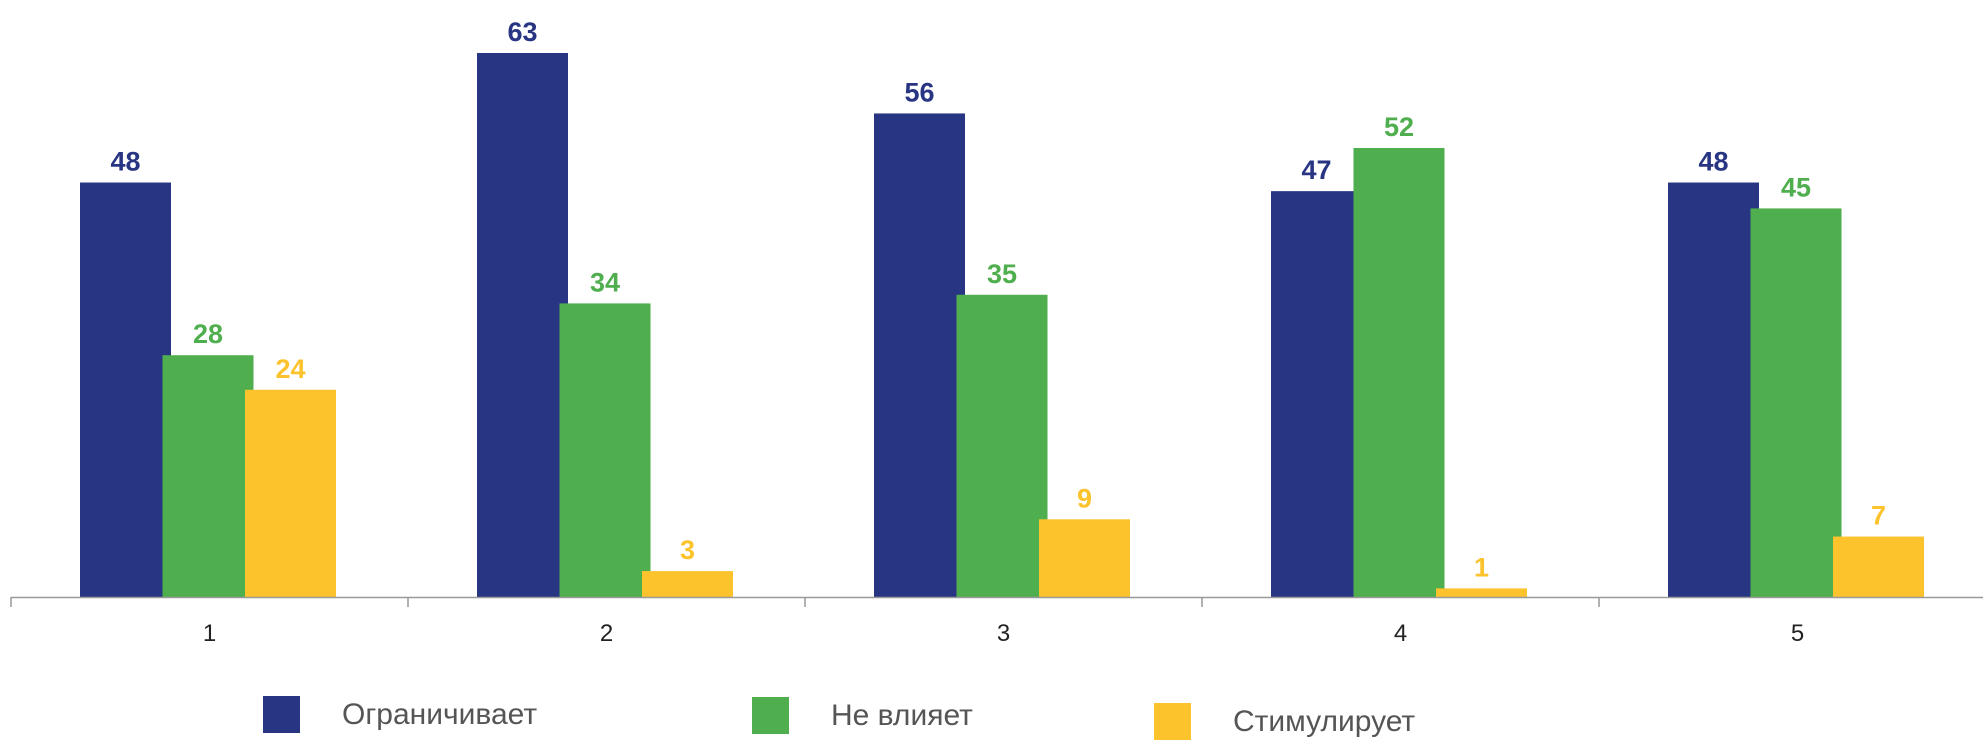 This screenshot has height=742, width=1983. I want to click on legend-item-2: Стимулирует, so click(1284, 721).